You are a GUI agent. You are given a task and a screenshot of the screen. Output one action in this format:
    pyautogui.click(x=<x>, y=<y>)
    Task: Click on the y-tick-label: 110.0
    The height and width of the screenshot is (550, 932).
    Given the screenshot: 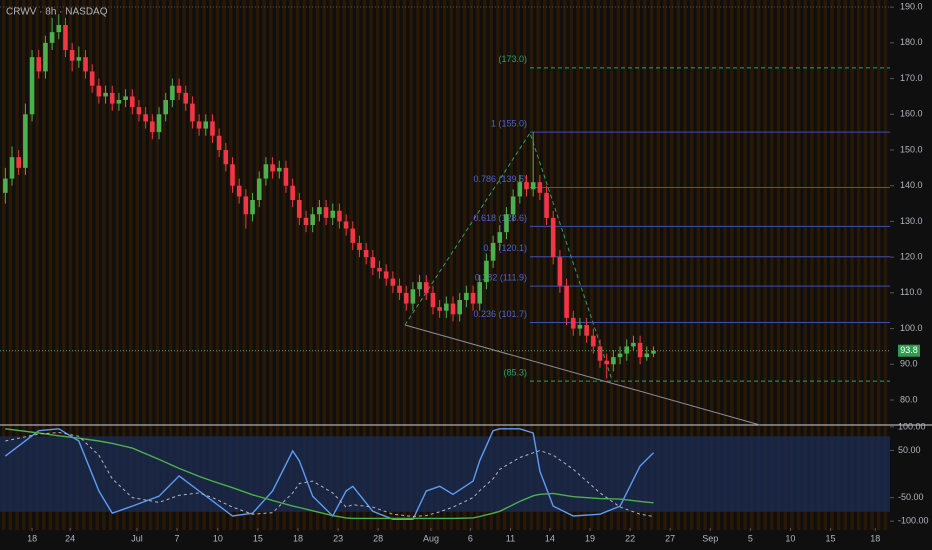 What is the action you would take?
    pyautogui.click(x=911, y=292)
    